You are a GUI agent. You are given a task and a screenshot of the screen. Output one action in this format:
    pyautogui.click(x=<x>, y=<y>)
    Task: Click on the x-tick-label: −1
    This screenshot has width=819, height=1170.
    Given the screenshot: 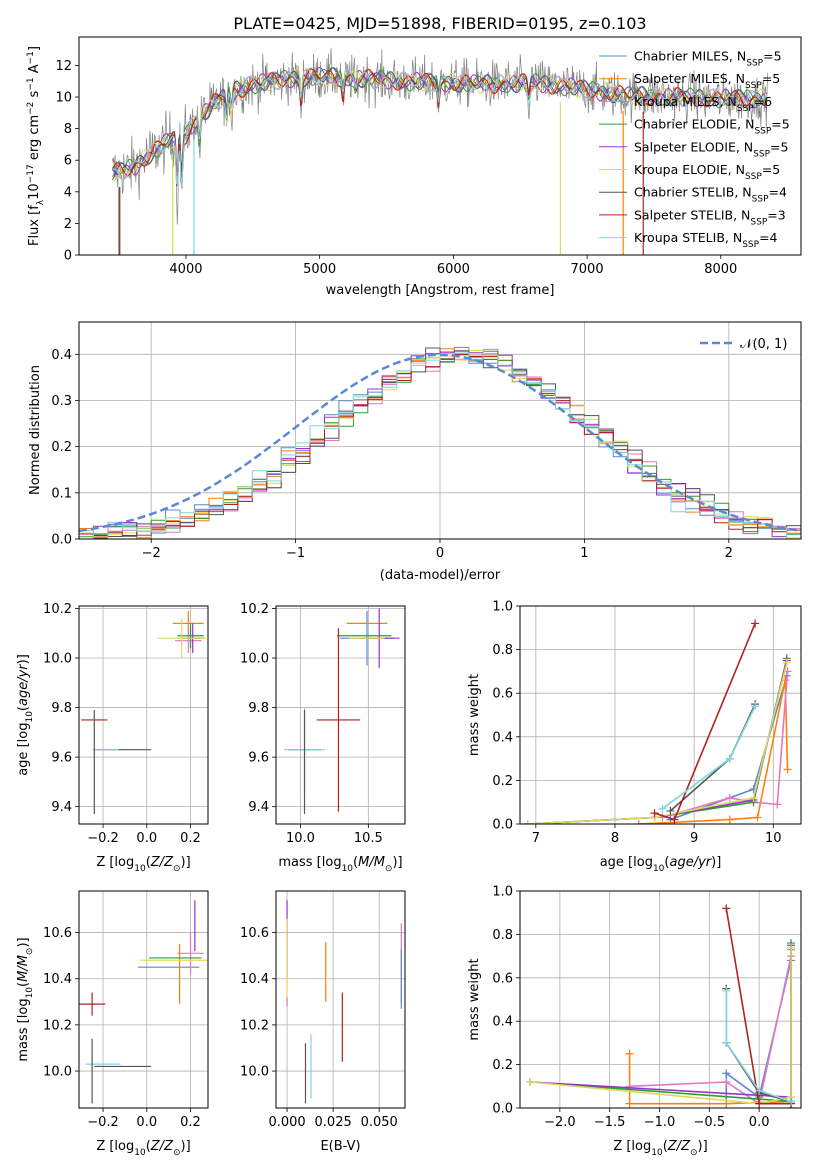 What is the action you would take?
    pyautogui.click(x=295, y=553)
    